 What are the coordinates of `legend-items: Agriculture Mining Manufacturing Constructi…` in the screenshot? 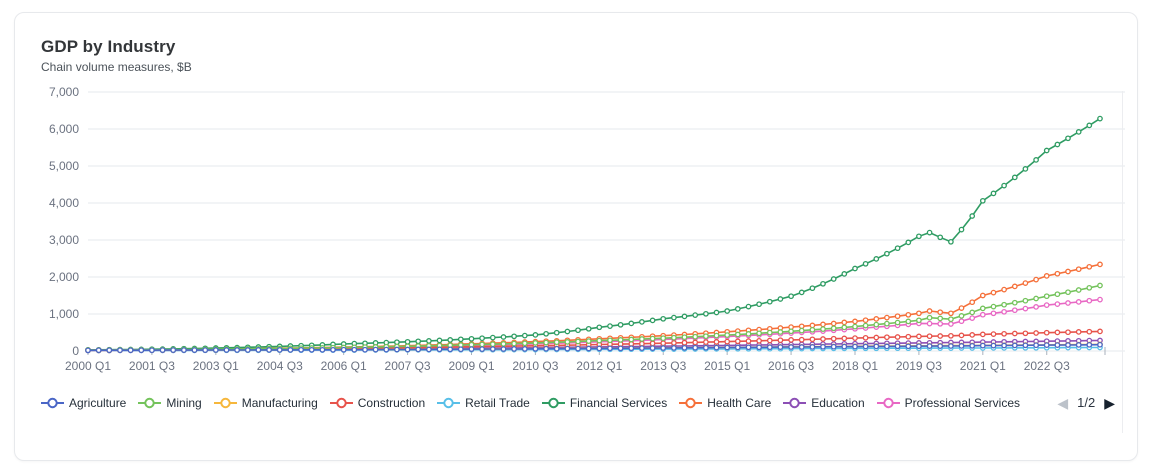 It's located at (530, 403).